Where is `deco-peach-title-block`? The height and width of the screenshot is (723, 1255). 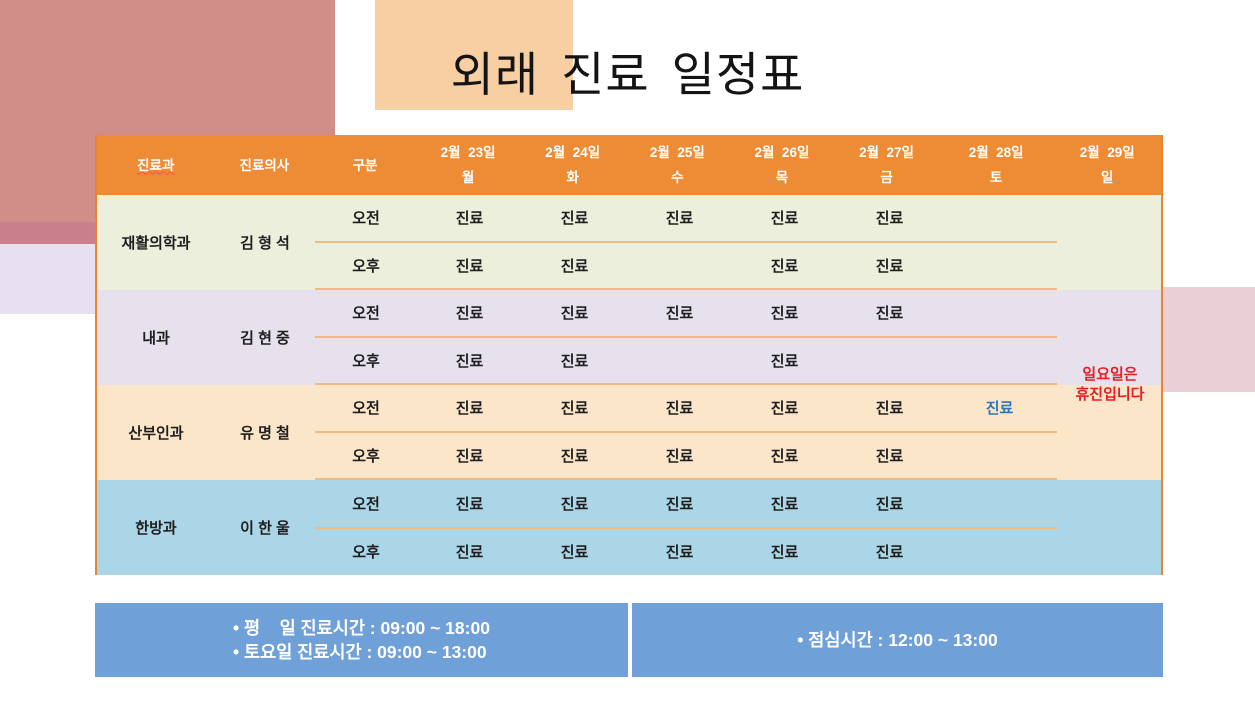 deco-peach-title-block is located at coordinates (474, 55).